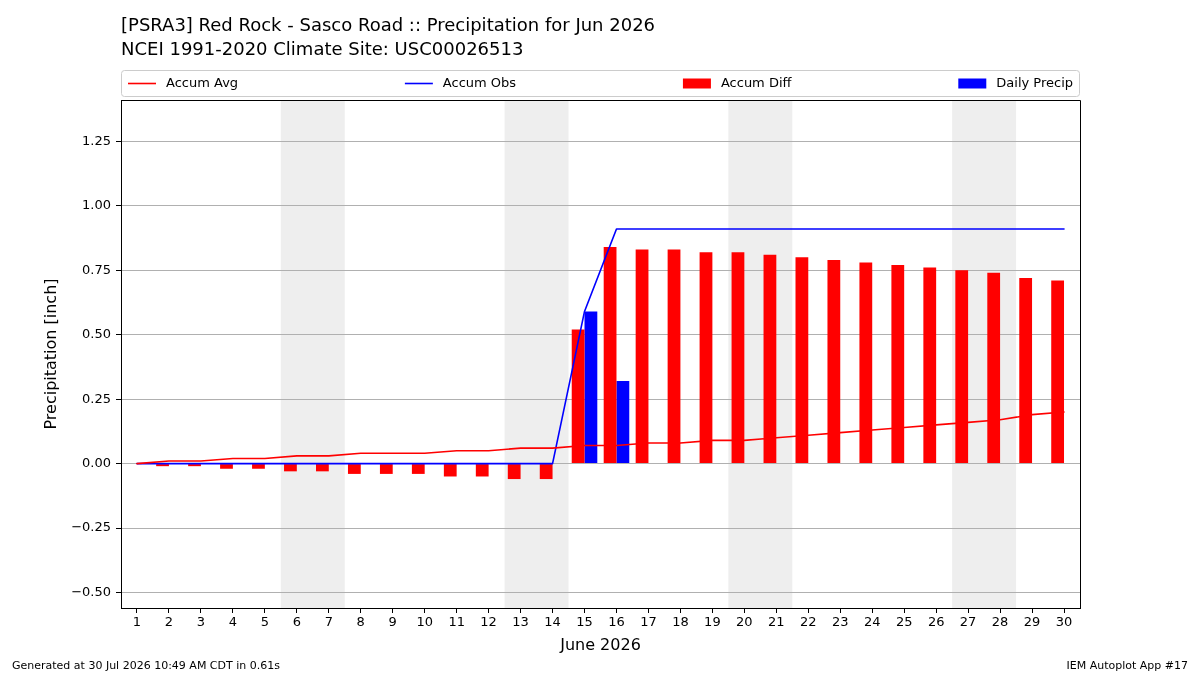  What do you see at coordinates (552, 622) in the screenshot?
I see `x-tick-label: 14` at bounding box center [552, 622].